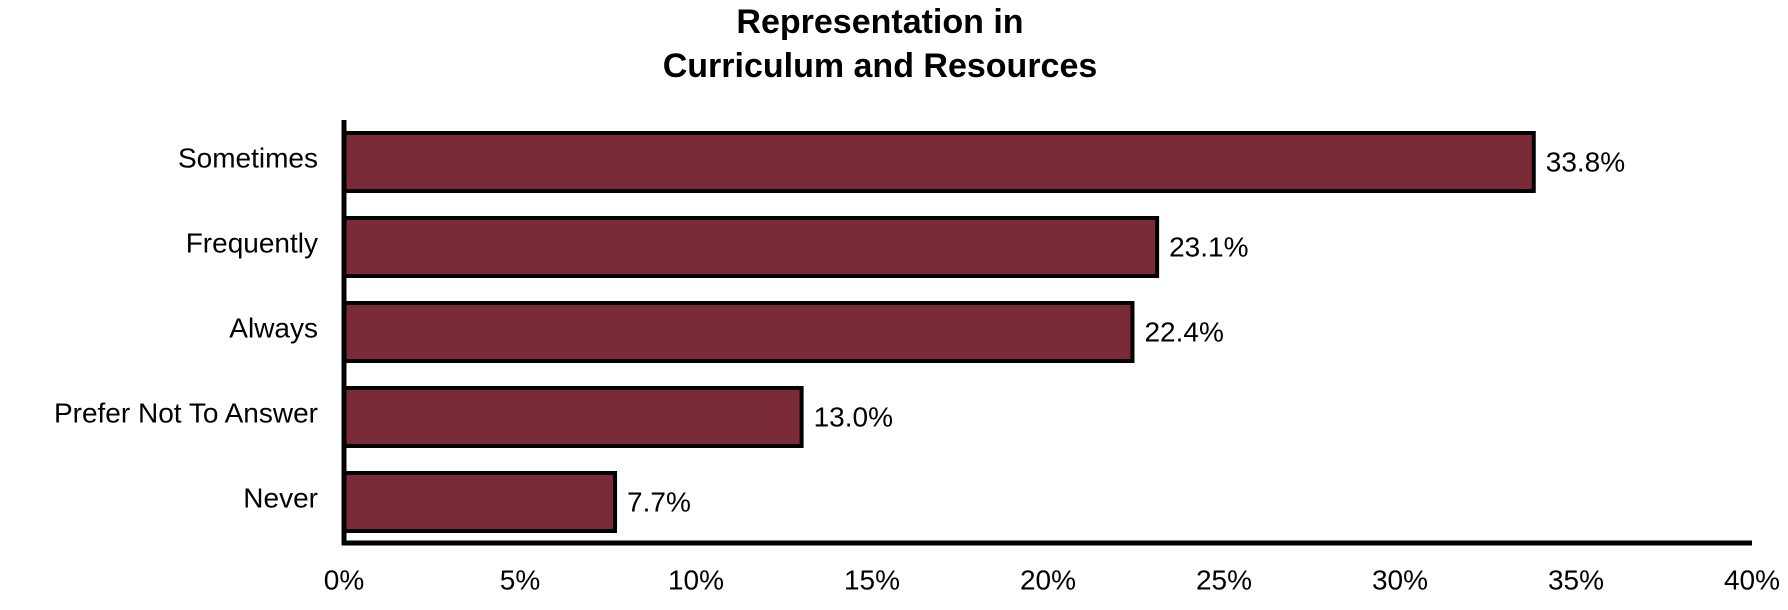  What do you see at coordinates (1752, 579) in the screenshot?
I see `x-tick-label: 40%` at bounding box center [1752, 579].